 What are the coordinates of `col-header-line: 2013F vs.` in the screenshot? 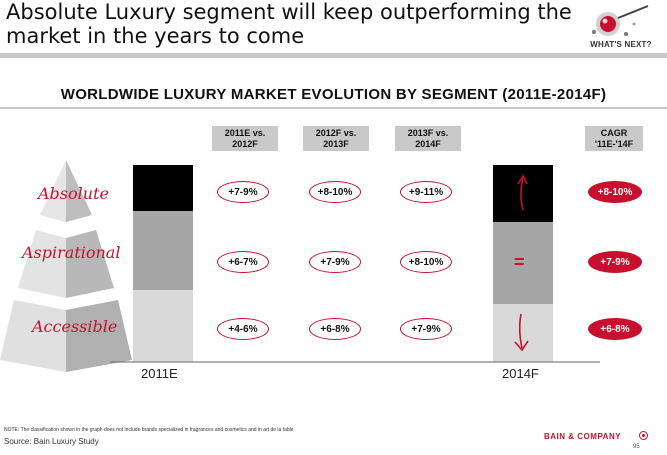 It's located at (428, 133).